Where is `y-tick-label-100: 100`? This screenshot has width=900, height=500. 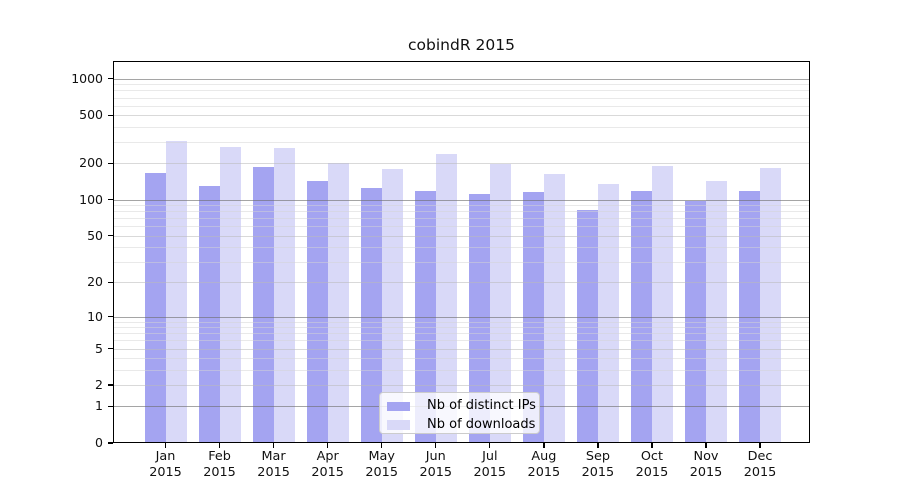
y-tick-label-100: 100 is located at coordinates (91, 199).